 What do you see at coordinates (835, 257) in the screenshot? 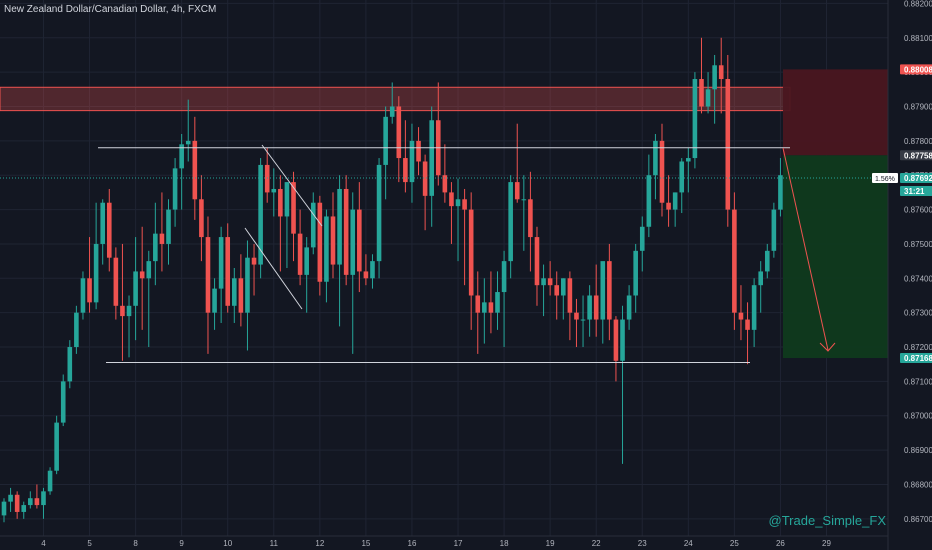
I see `take-profit-zone` at bounding box center [835, 257].